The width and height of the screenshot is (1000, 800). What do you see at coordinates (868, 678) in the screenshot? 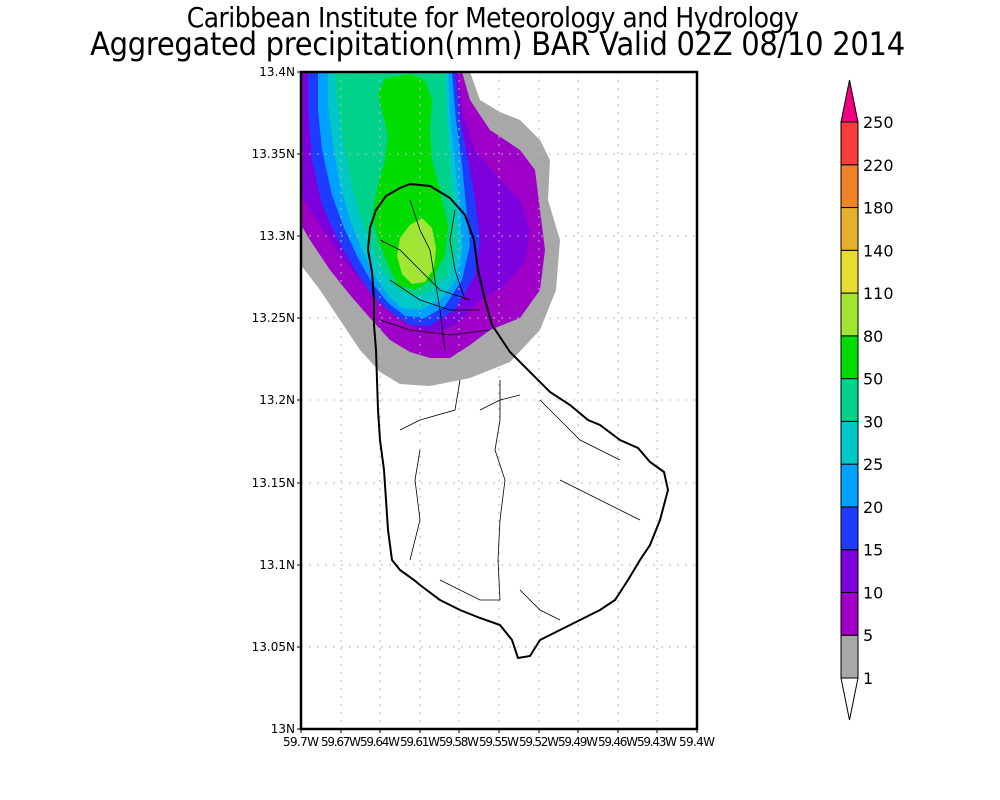
I see `colorbar-label: 1` at bounding box center [868, 678].